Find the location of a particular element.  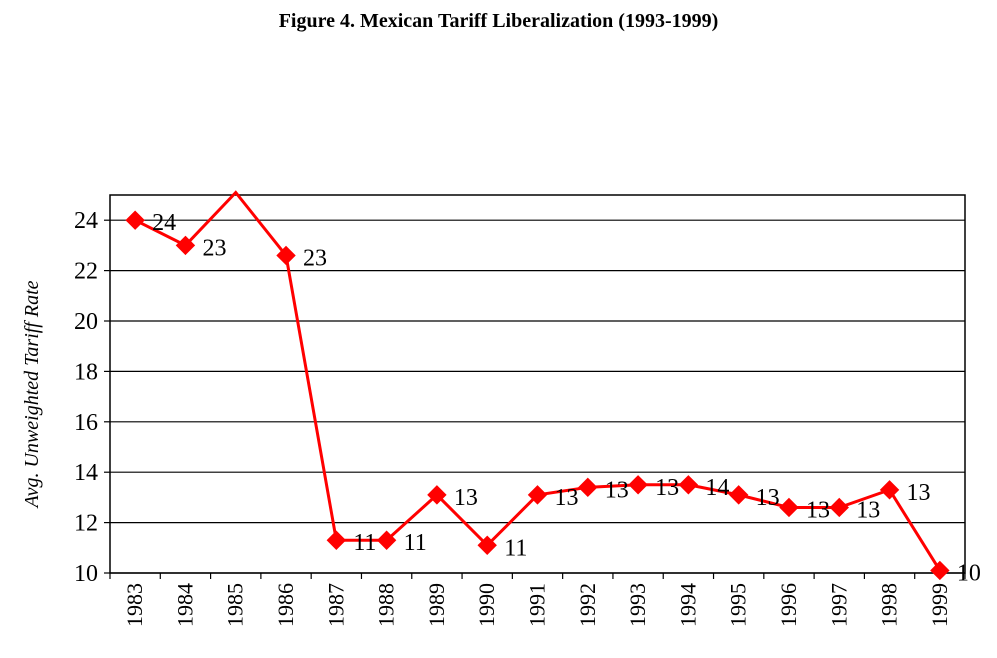

x-tick-label: 1999 is located at coordinates (939, 605).